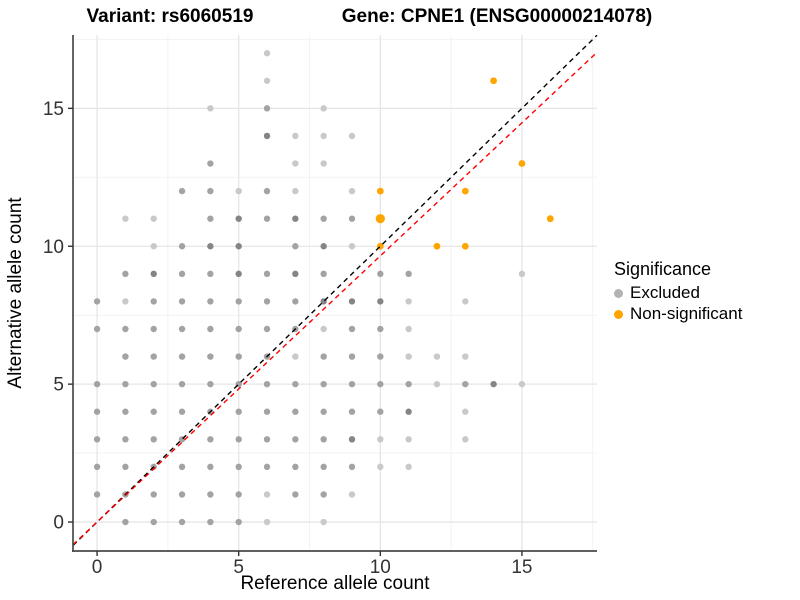 The image size is (800, 600). I want to click on x-tick-label: 5, so click(238, 567).